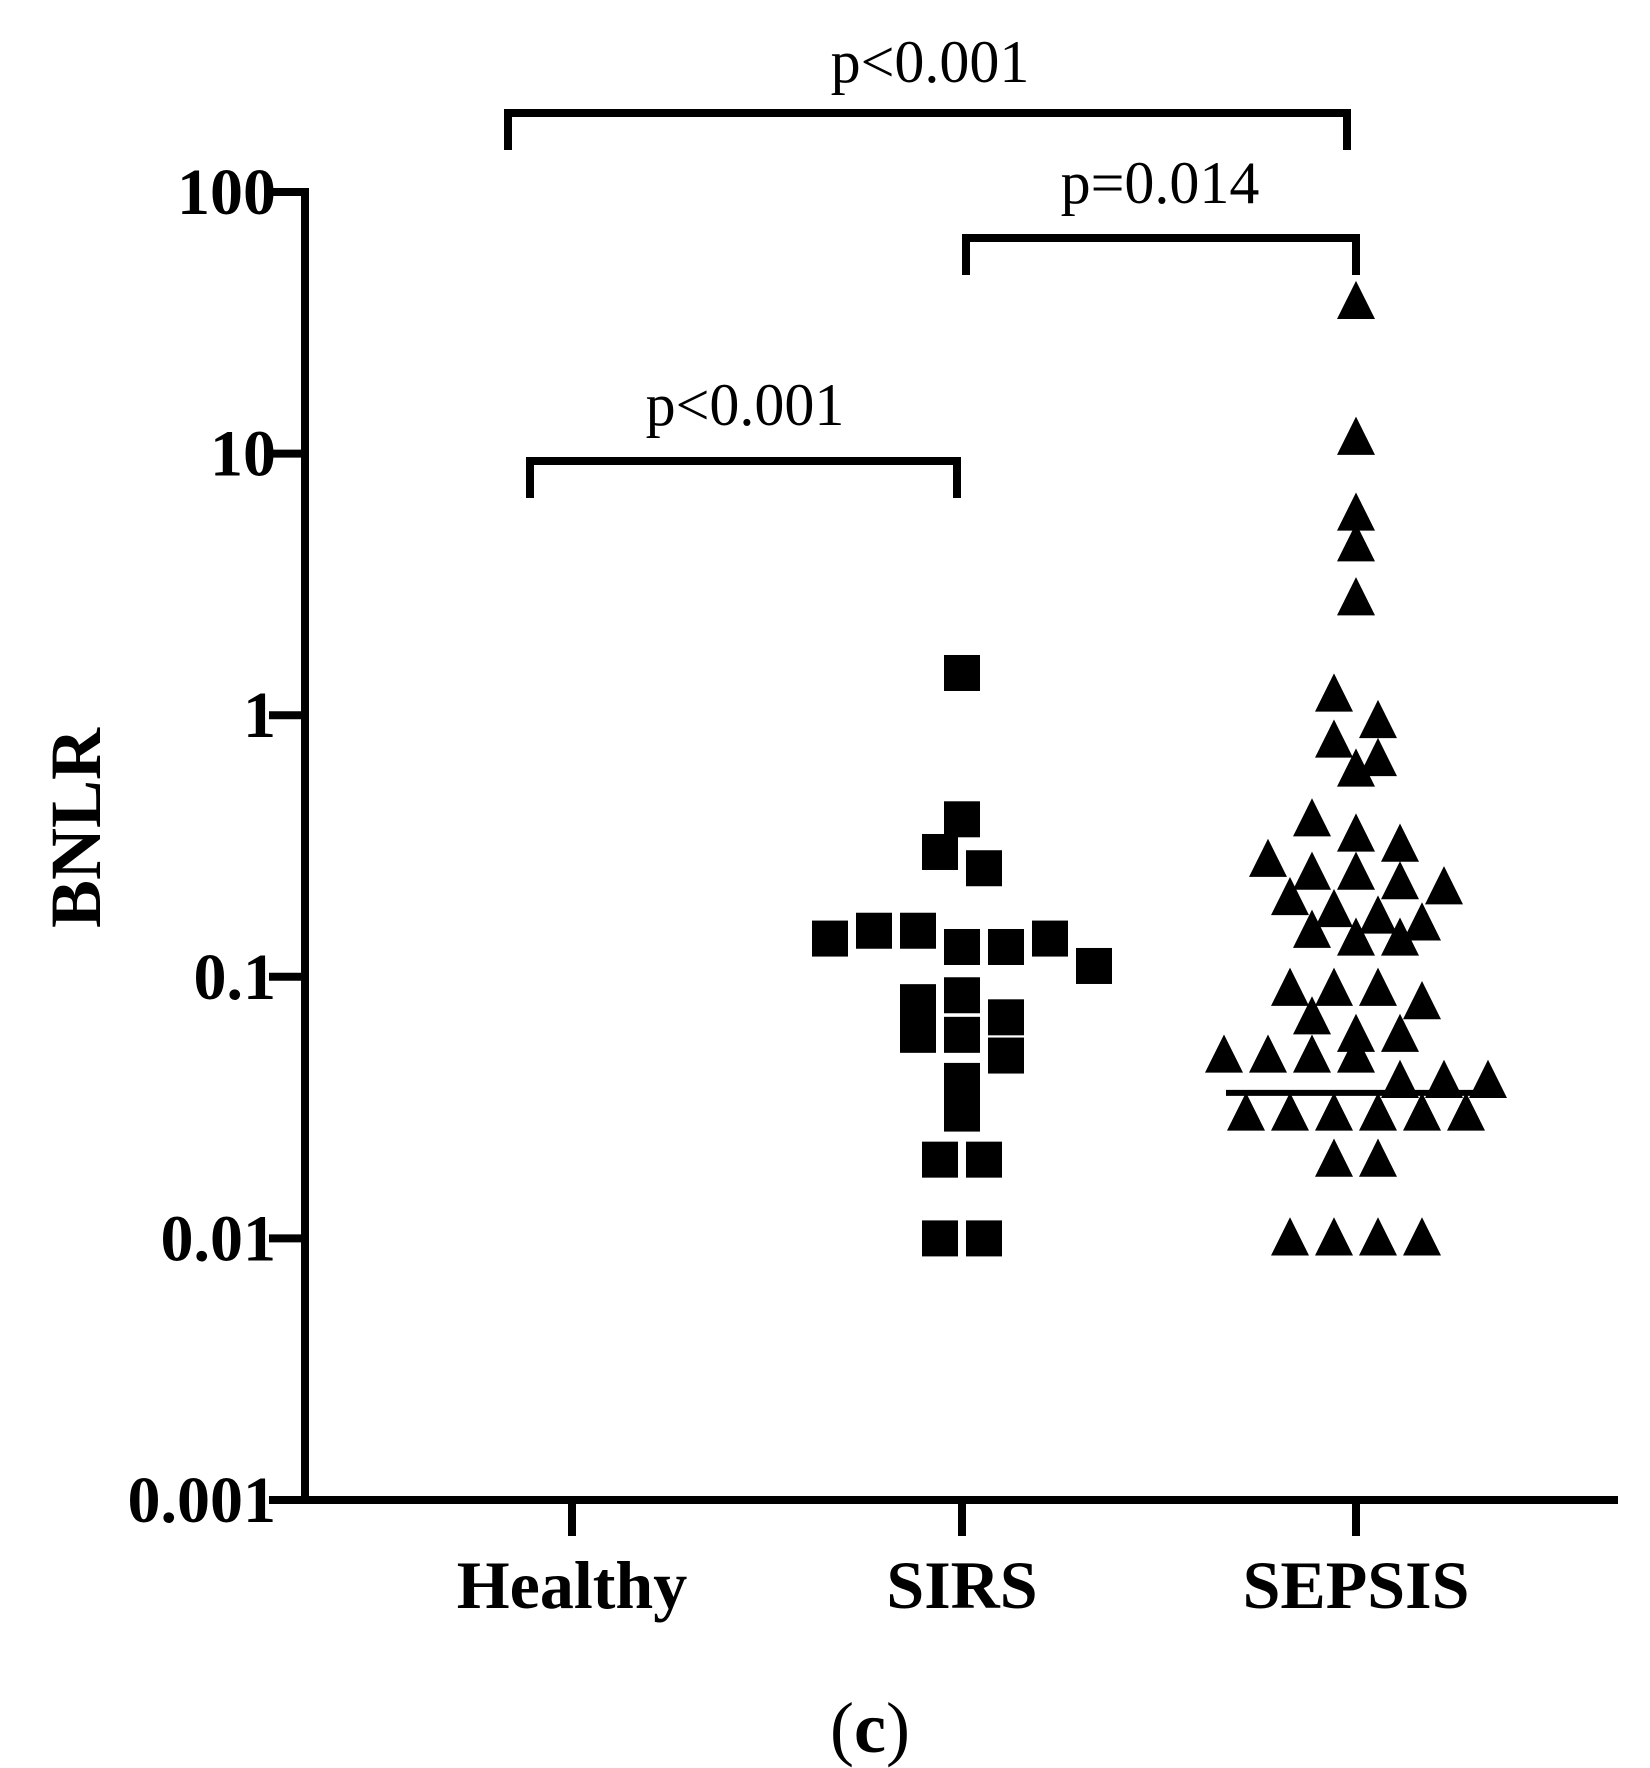  I want to click on significance-brackets: p<0.001 p=0.014 p<0.001, so click(932, 263).